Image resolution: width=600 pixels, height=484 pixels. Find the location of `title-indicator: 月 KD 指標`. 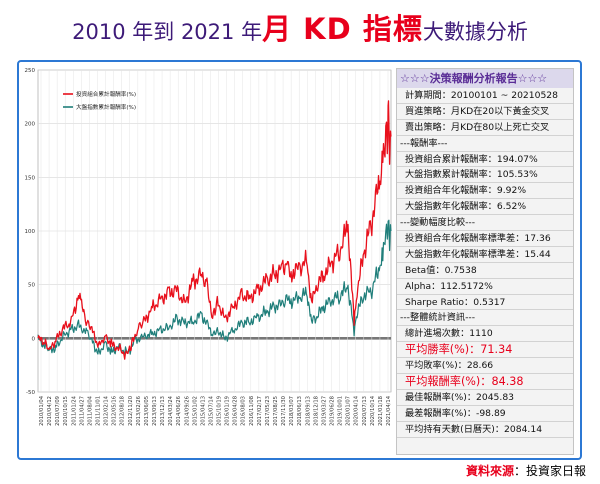

title-indicator: 月 KD 指標 is located at coordinates (342, 29).